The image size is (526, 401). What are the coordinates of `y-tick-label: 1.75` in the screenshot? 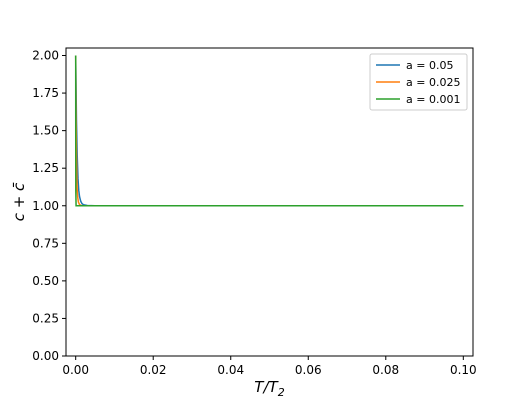 It's located at (45, 93).